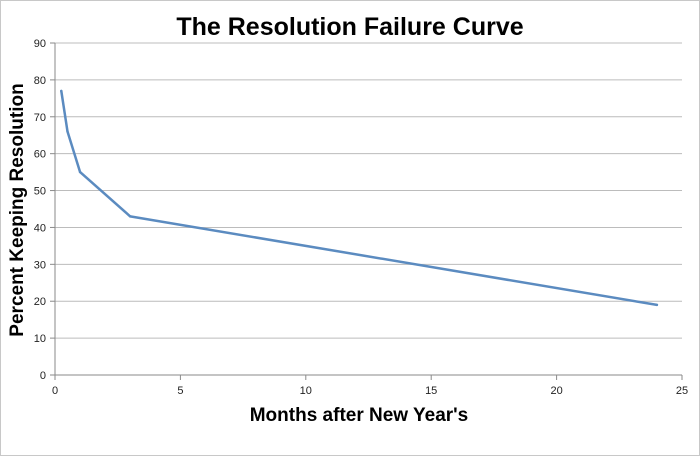 The height and width of the screenshot is (460, 700). What do you see at coordinates (40, 339) in the screenshot?
I see `y-tick-label-10: 10` at bounding box center [40, 339].